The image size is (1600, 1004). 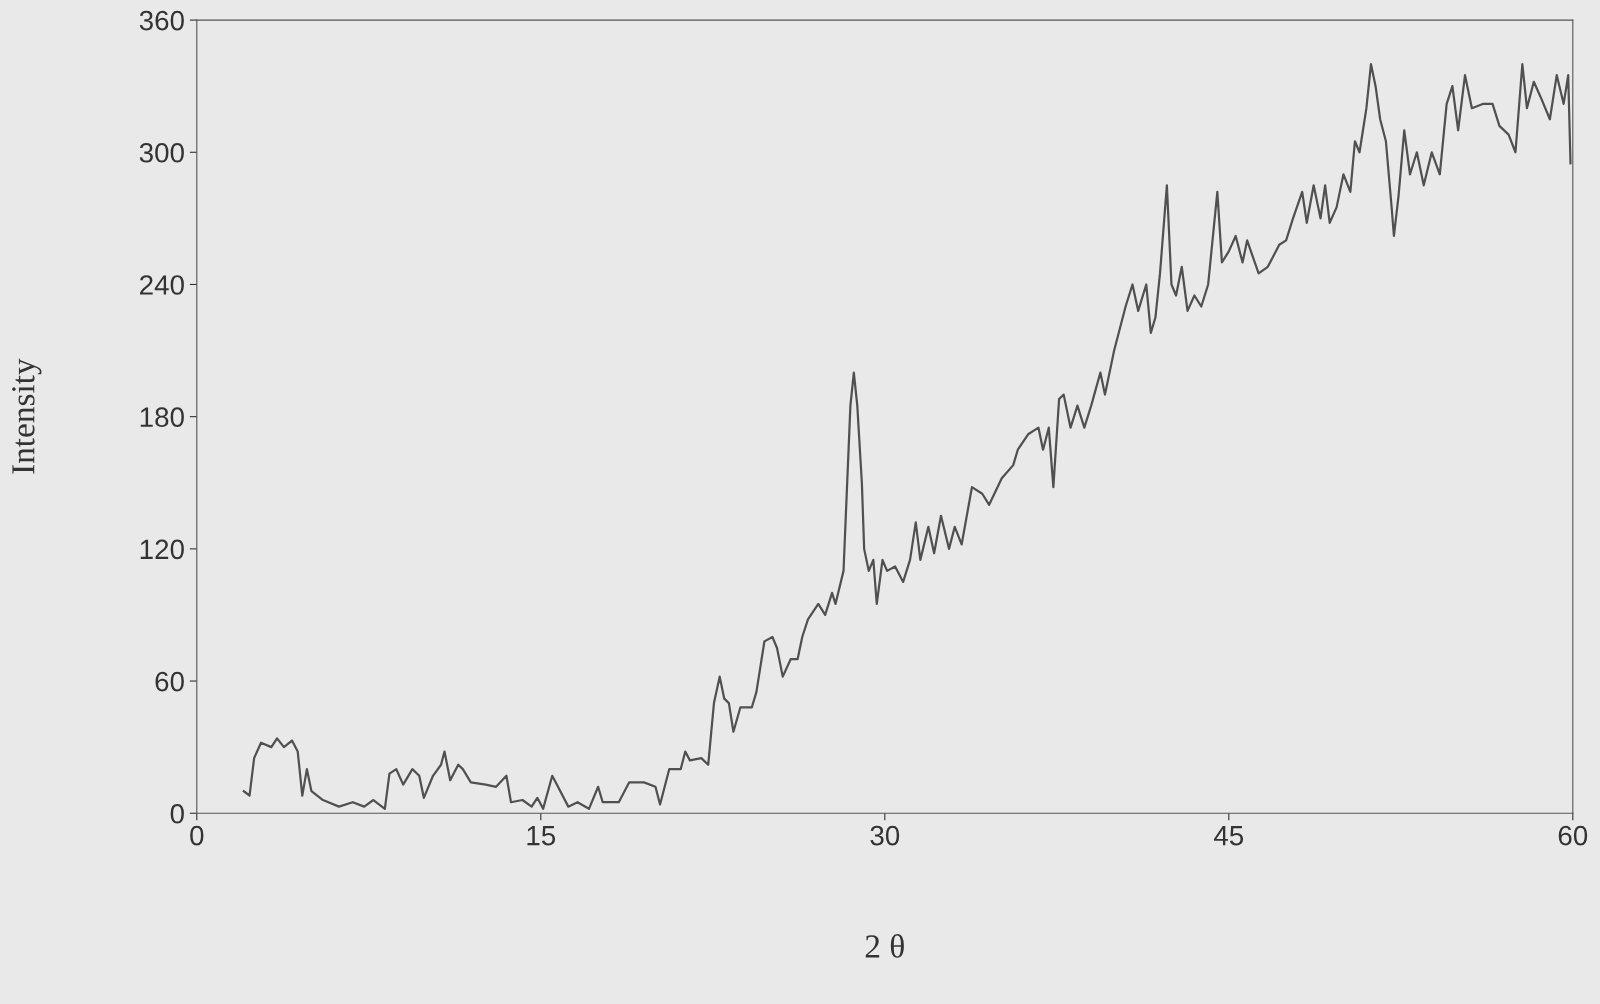 I want to click on y-tick-label: 180, so click(x=162, y=417).